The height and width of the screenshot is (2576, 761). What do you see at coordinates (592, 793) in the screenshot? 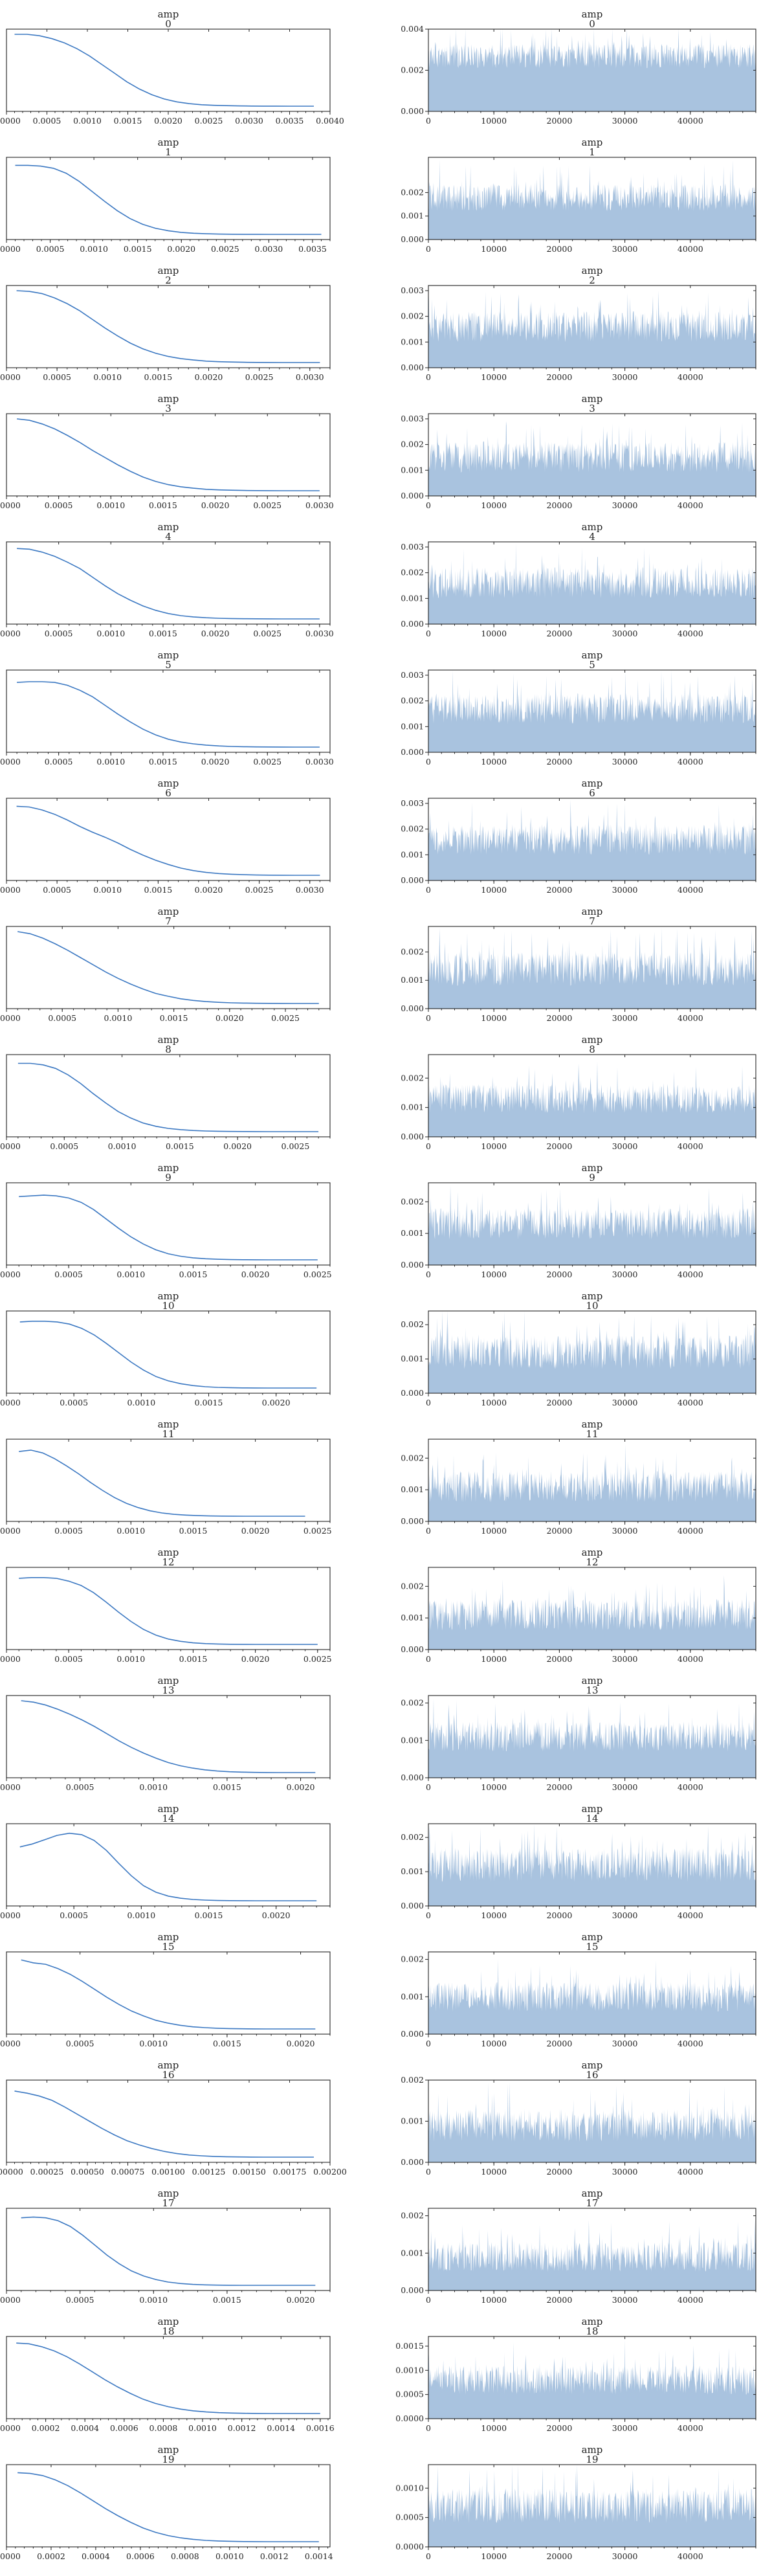
I see `trace-title-6-index: 6` at bounding box center [592, 793].